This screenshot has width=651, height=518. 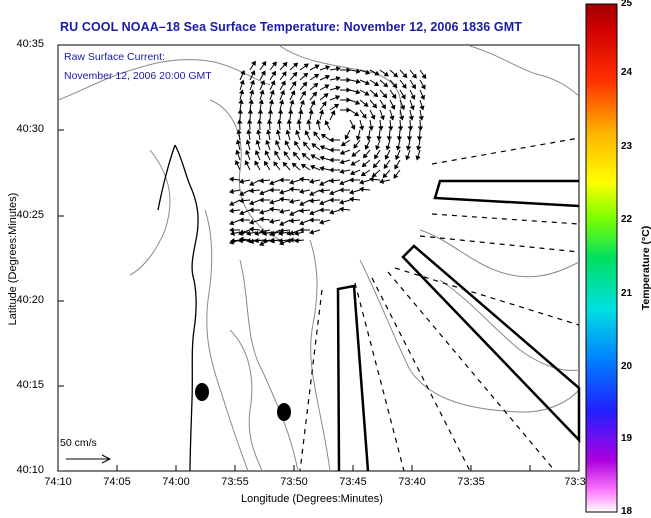 What do you see at coordinates (30, 129) in the screenshot?
I see `y-tick-label: 40:30` at bounding box center [30, 129].